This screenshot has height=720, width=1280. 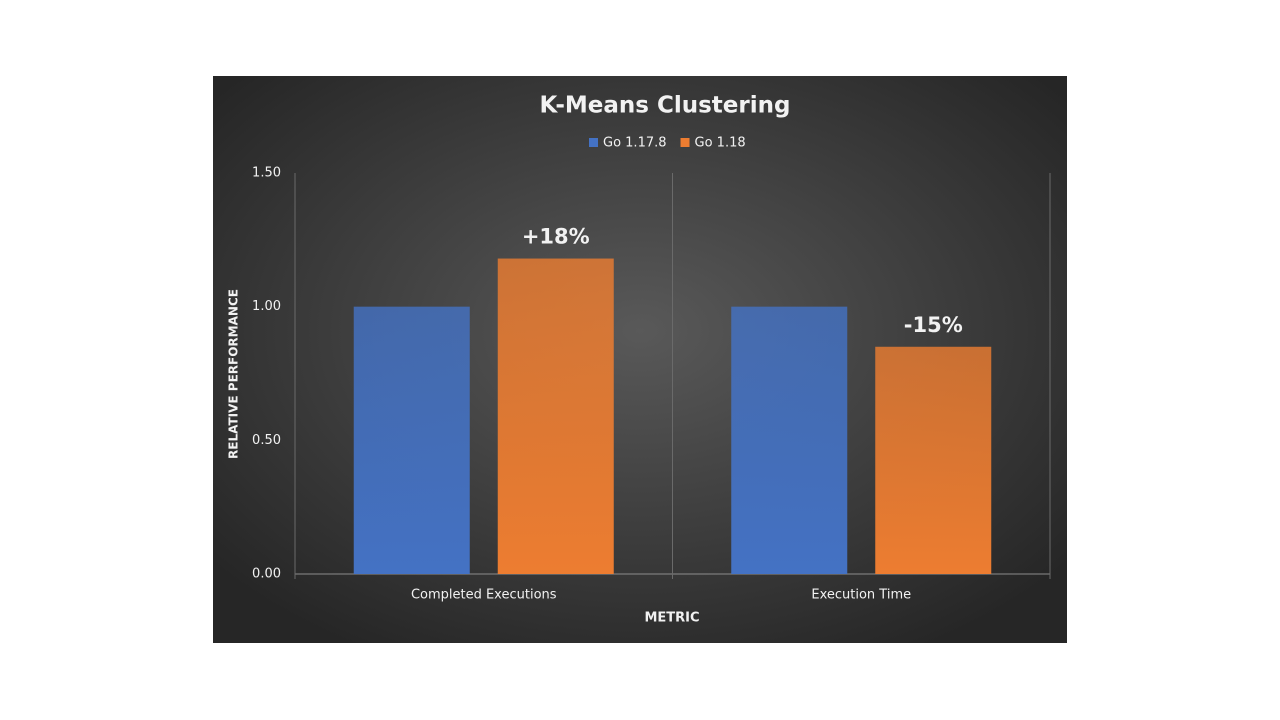 I want to click on legend-label: Go 1.18, so click(x=720, y=143).